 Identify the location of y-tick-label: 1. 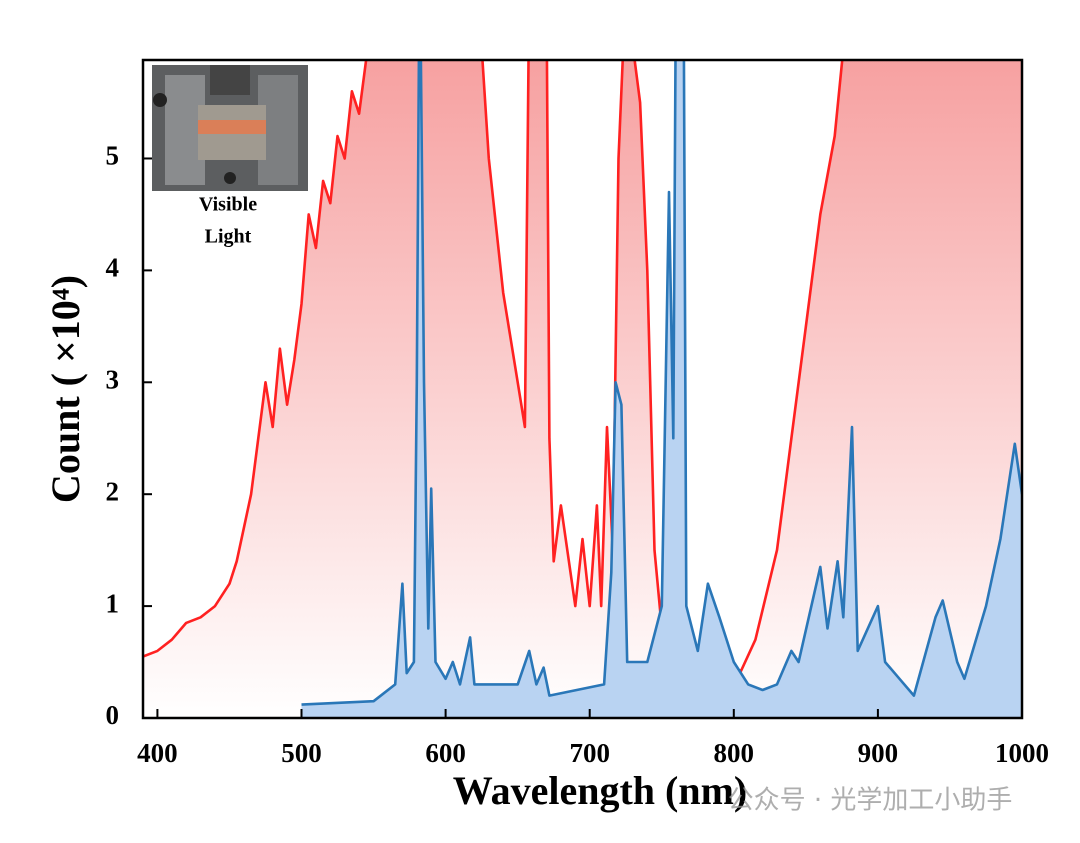
(113, 603).